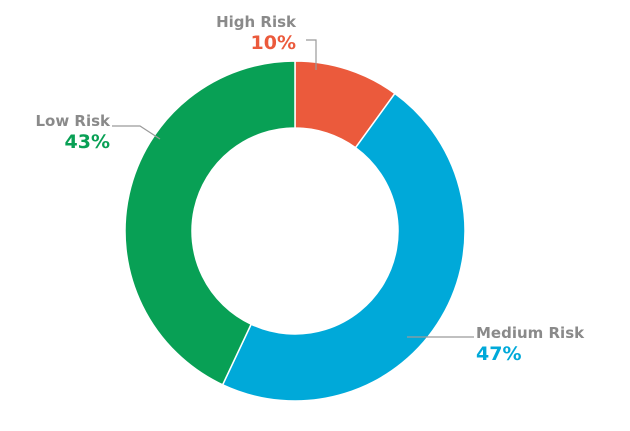 This screenshot has height=431, width=630. Describe the element at coordinates (73, 121) in the screenshot. I see `category-label-low-risk: Low Risk` at that location.